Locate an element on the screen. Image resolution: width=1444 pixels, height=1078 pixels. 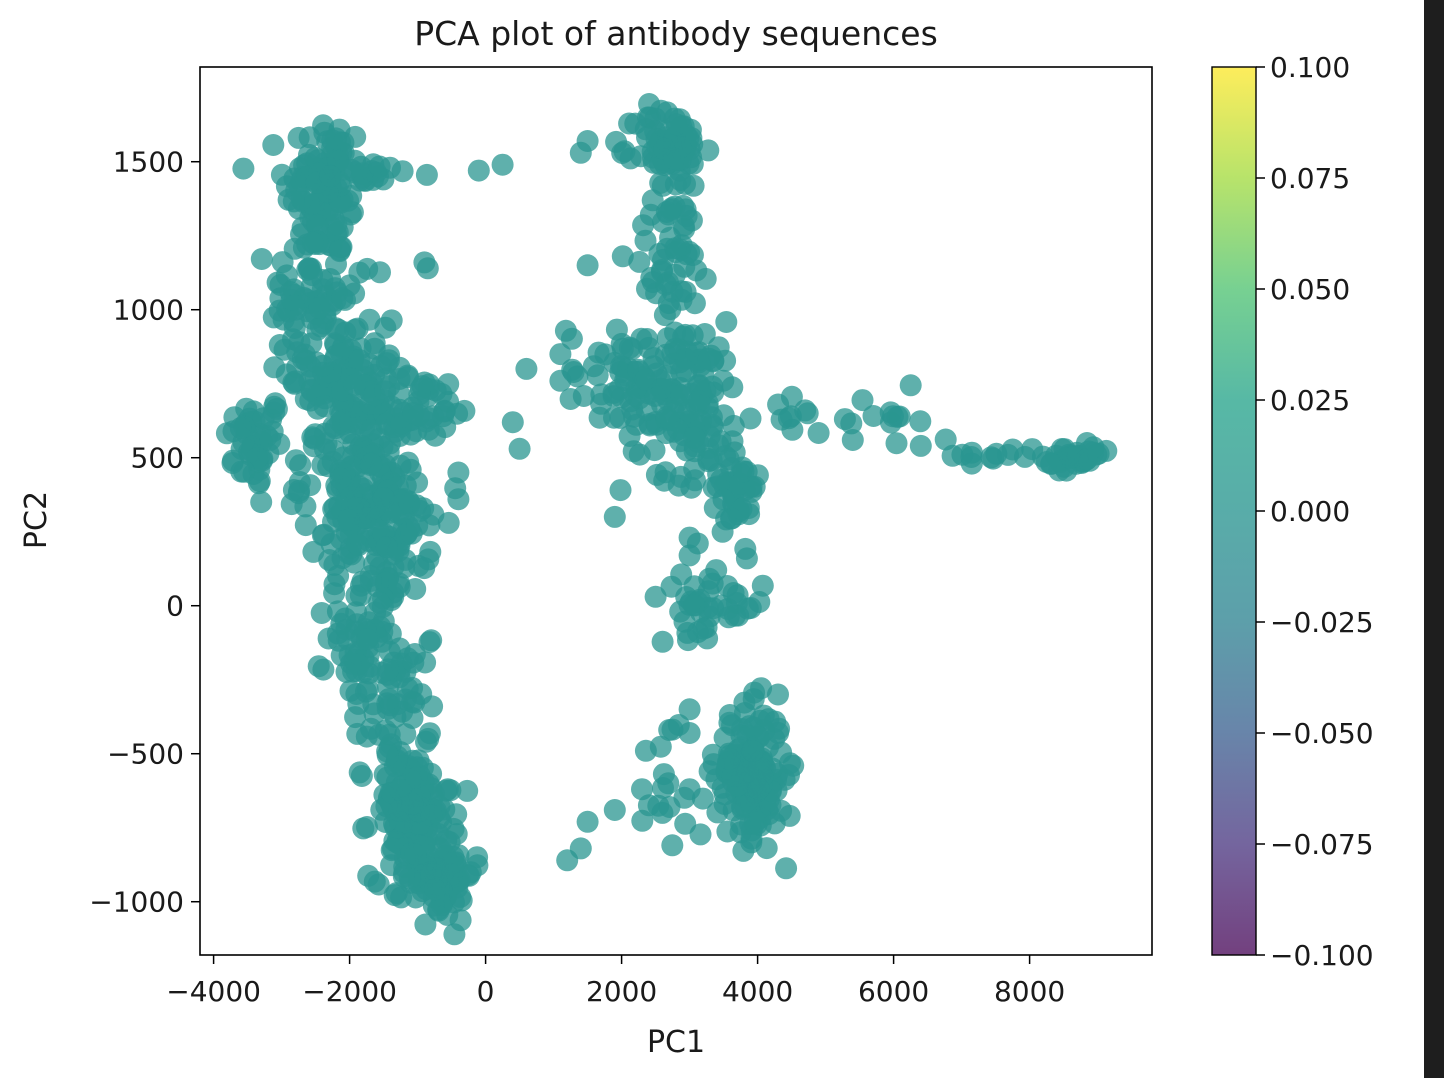
y-tick-label: 0 is located at coordinates (175, 606).